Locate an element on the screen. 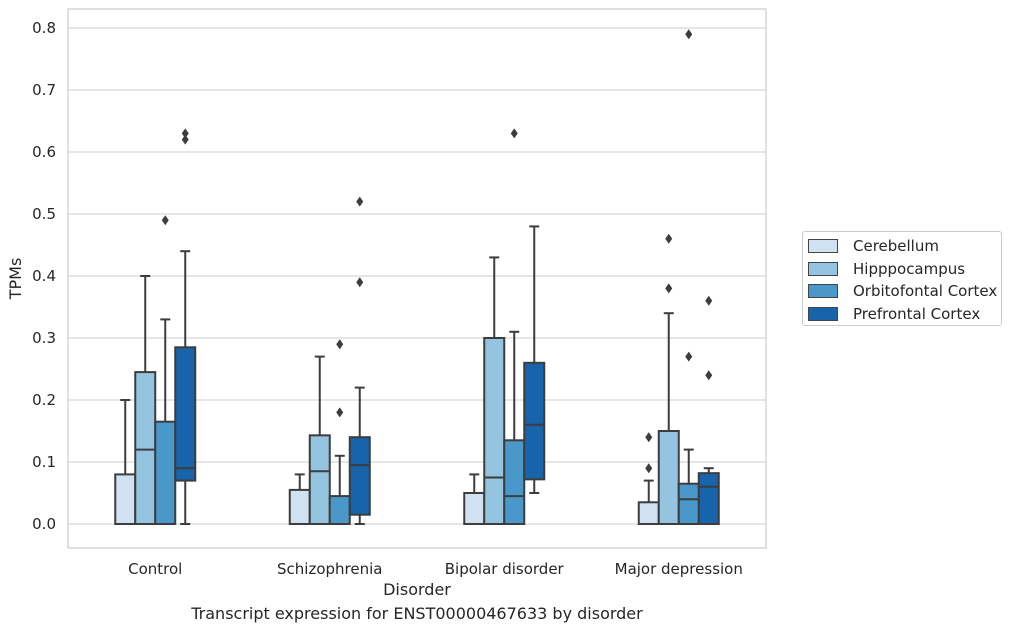  x-tick-label: Major depression is located at coordinates (679, 569).